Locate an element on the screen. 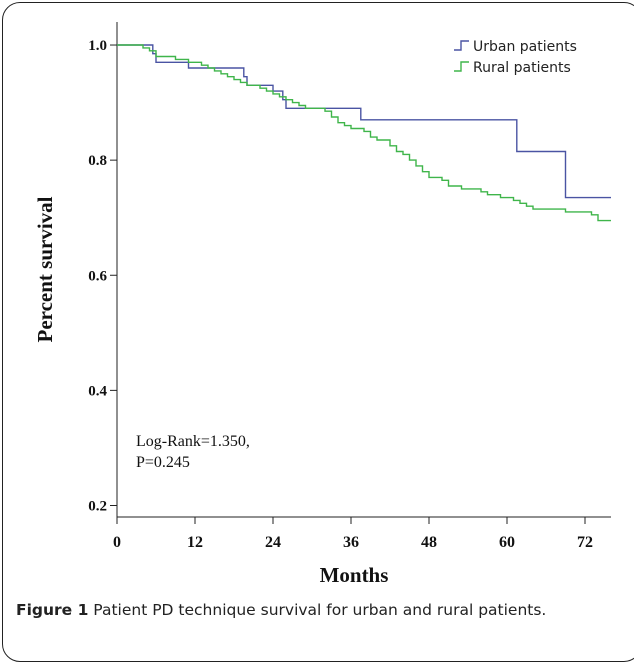  legend-label: Rural patients is located at coordinates (522, 68).